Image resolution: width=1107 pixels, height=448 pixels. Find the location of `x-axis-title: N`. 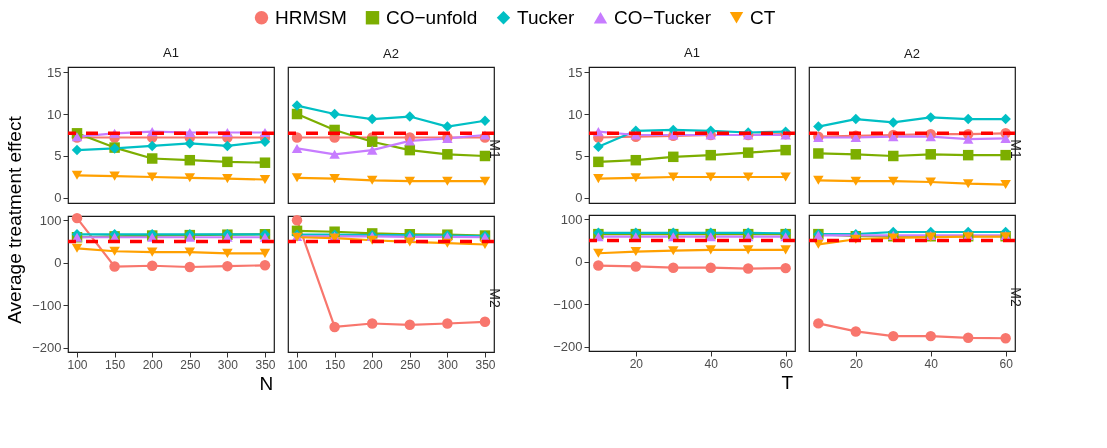

x-axis-title: N is located at coordinates (266, 383).